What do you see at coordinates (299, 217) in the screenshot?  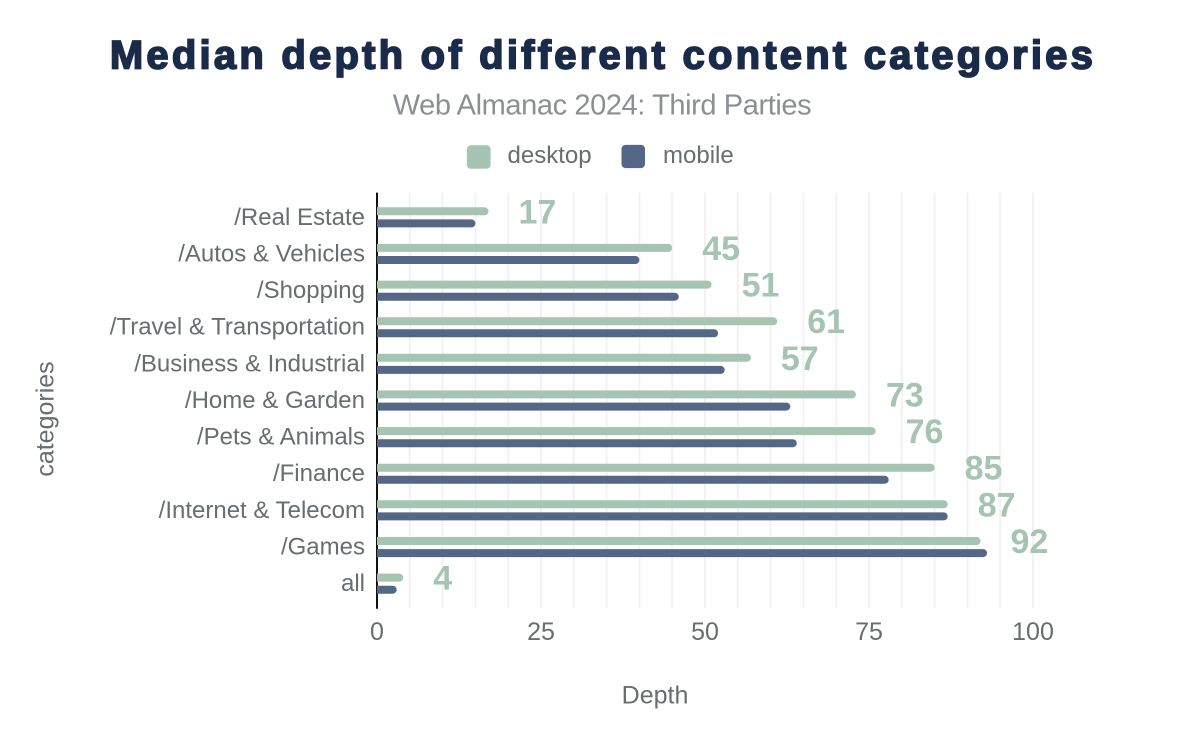 I see `svg-text: /Real Estate` at bounding box center [299, 217].